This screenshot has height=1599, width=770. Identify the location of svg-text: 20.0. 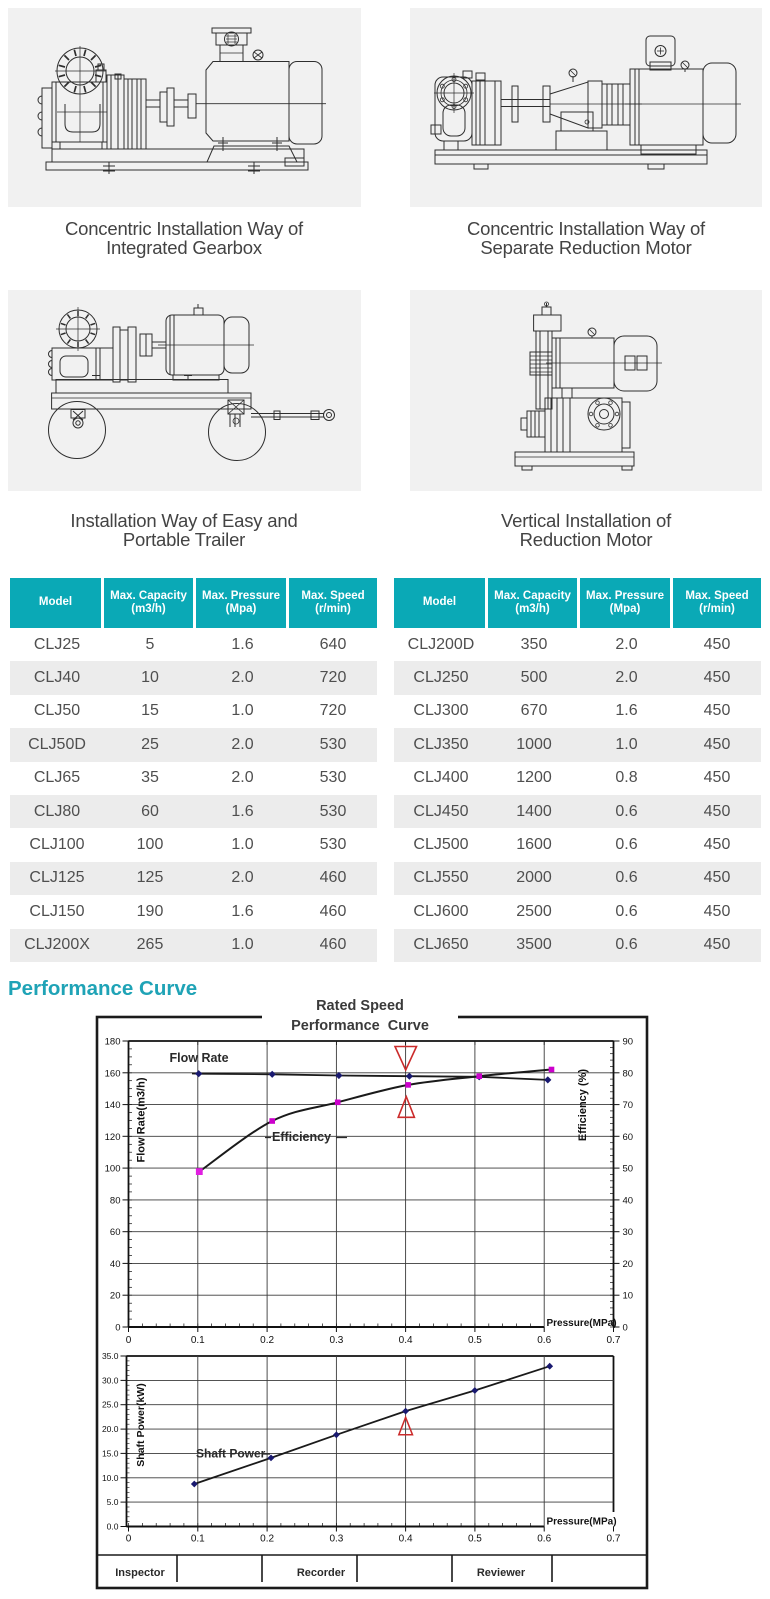
(110, 1429).